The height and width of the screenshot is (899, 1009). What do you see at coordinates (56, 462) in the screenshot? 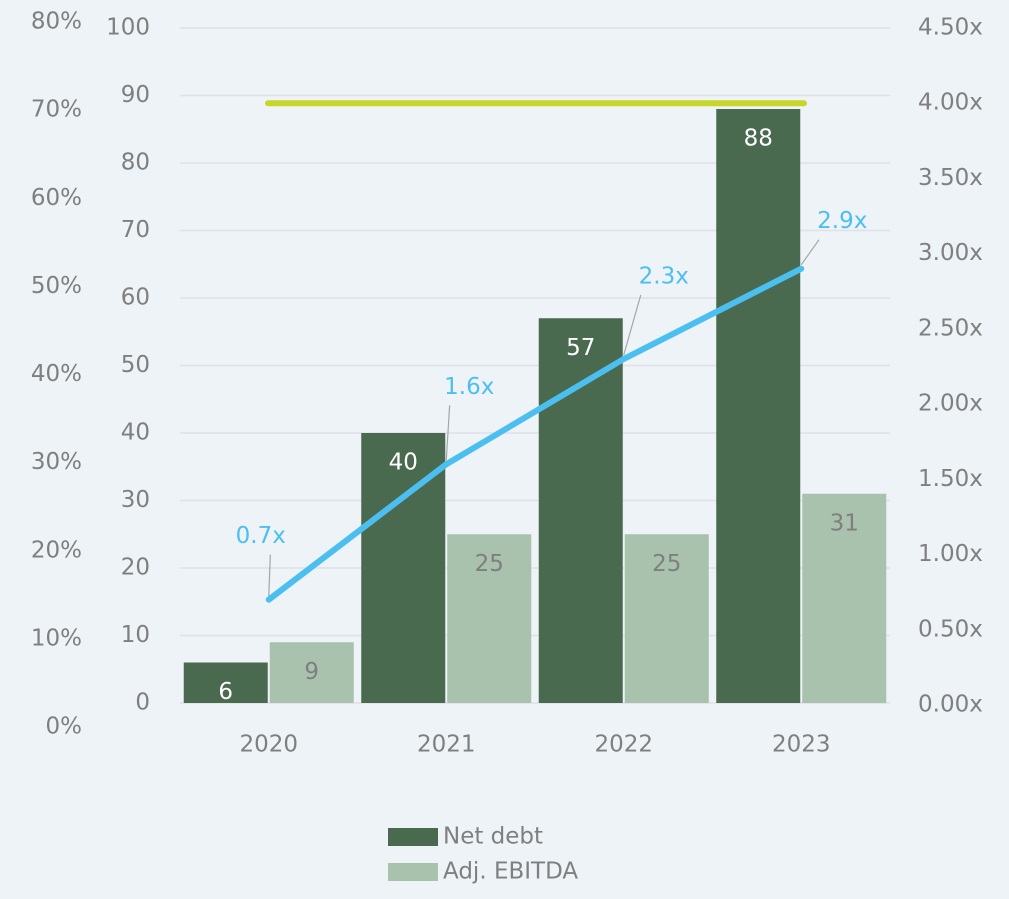
I see `y3-tick-label: 30%` at bounding box center [56, 462].